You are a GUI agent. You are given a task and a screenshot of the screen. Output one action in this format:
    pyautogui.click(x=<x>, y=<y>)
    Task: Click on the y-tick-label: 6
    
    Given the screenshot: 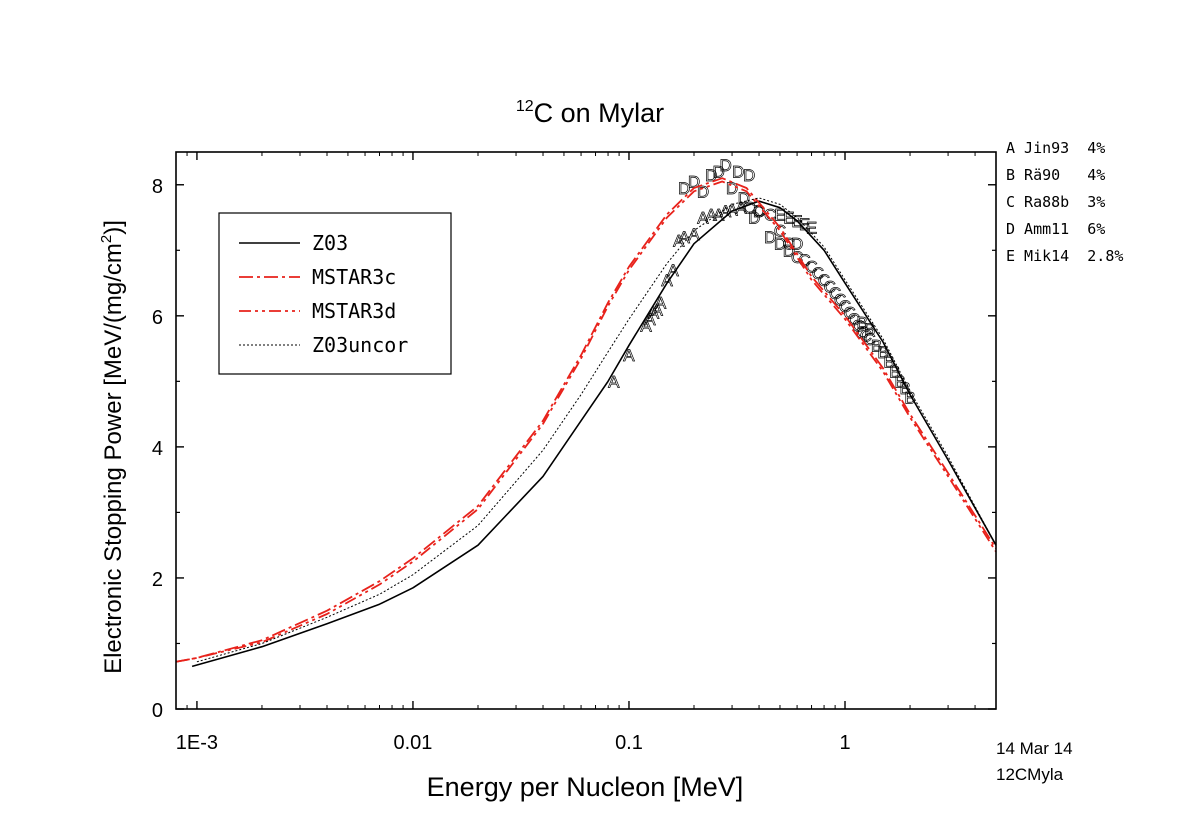 What is the action you would take?
    pyautogui.click(x=157, y=318)
    